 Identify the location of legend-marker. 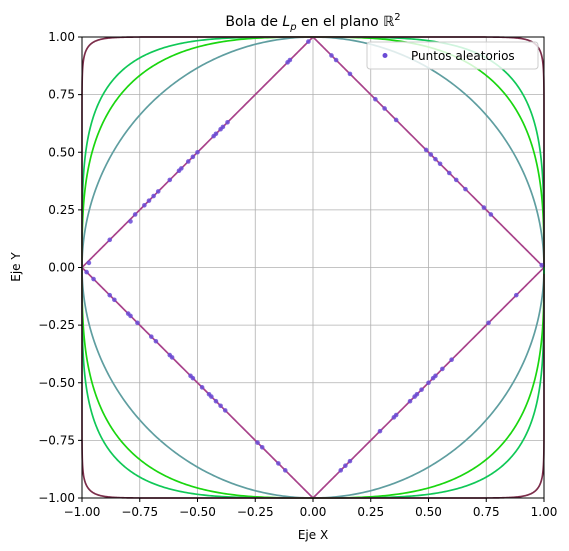
(385, 55).